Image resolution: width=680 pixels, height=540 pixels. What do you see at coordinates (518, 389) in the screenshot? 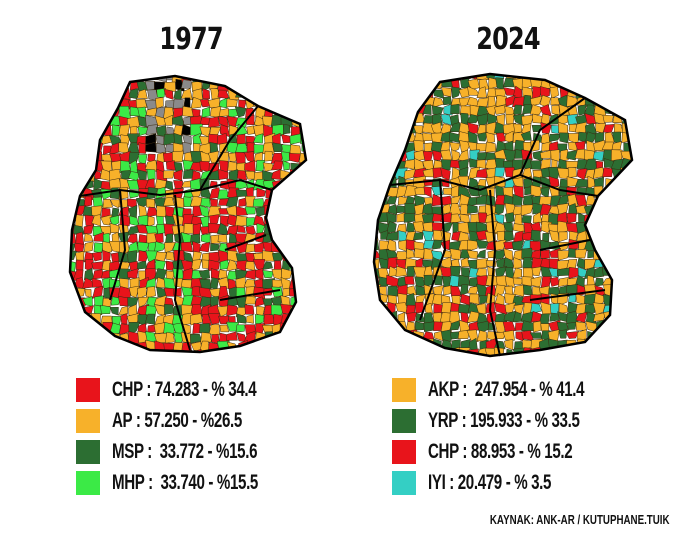
I see `legend-item: AKP : 247.954 - % 41.4` at bounding box center [518, 389].